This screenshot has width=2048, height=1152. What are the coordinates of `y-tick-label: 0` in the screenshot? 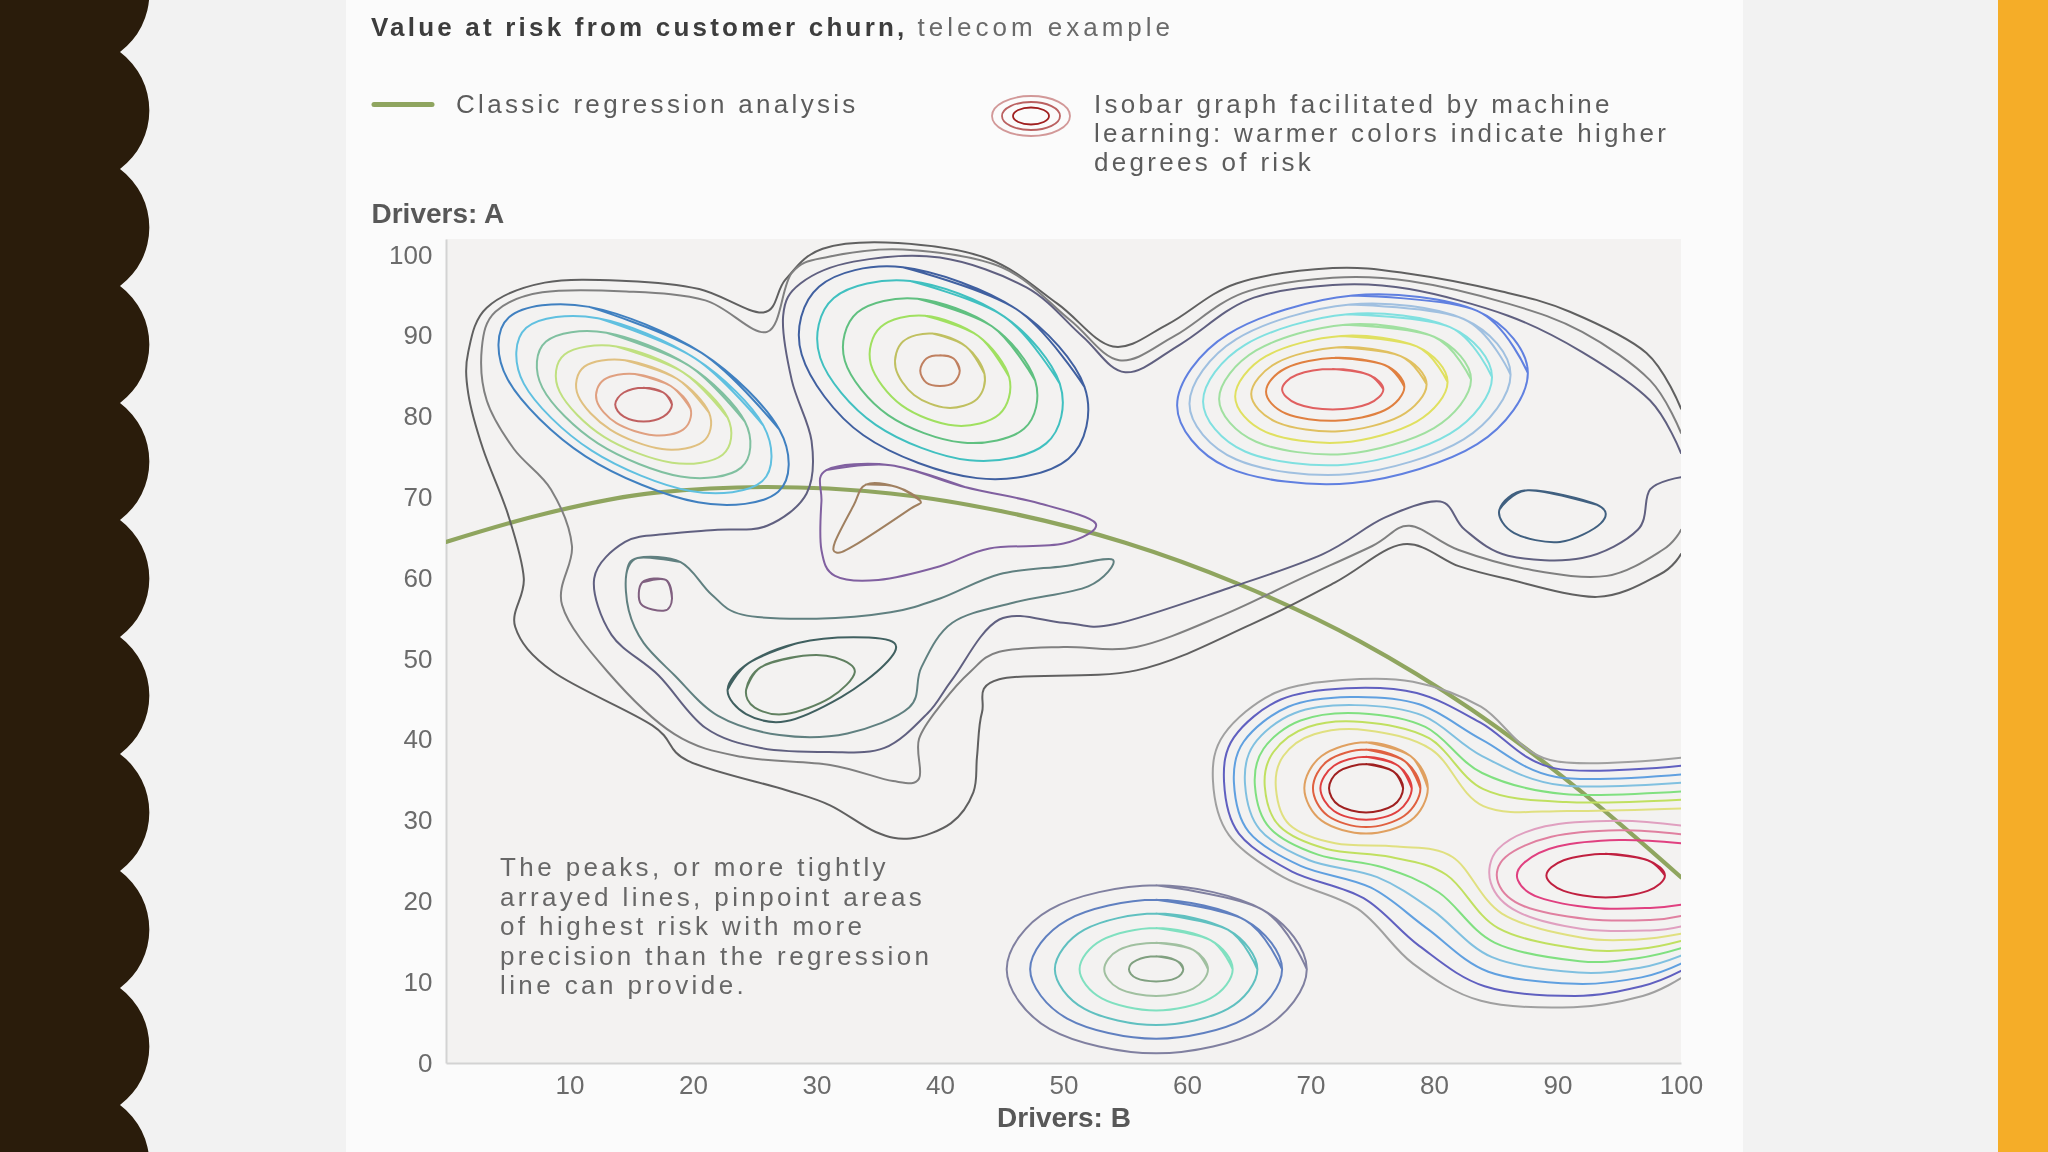 It's located at (425, 1062).